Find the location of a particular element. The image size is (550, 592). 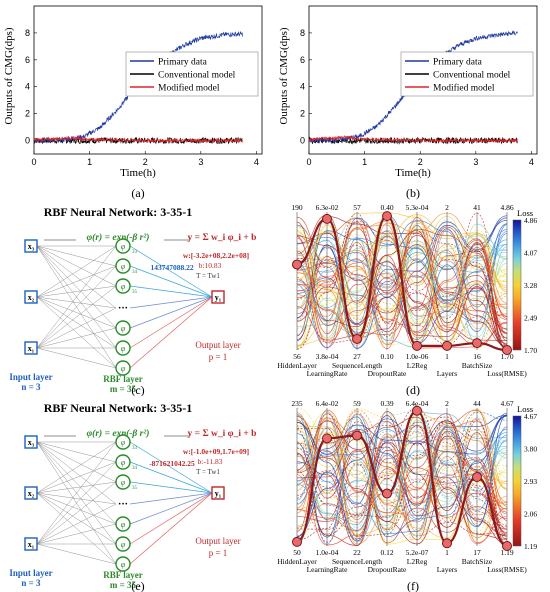

pc-axis-bottom: 16 is located at coordinates (477, 356).